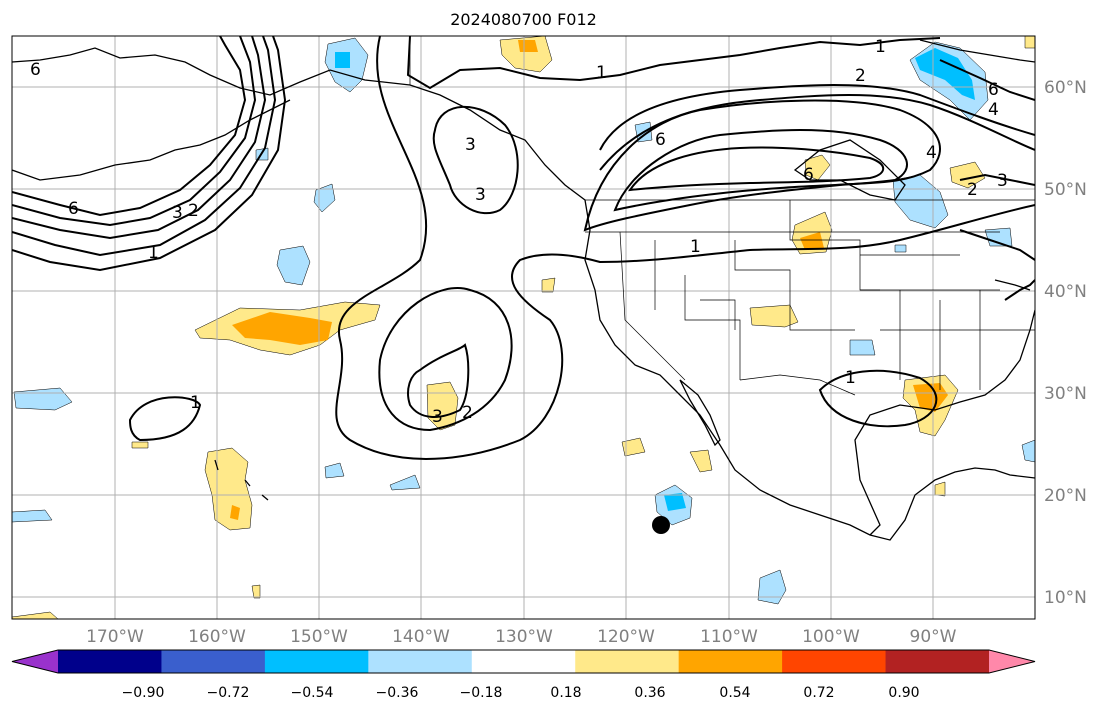 Image resolution: width=1105 pixels, height=712 pixels. I want to click on colorbar, so click(523, 661).